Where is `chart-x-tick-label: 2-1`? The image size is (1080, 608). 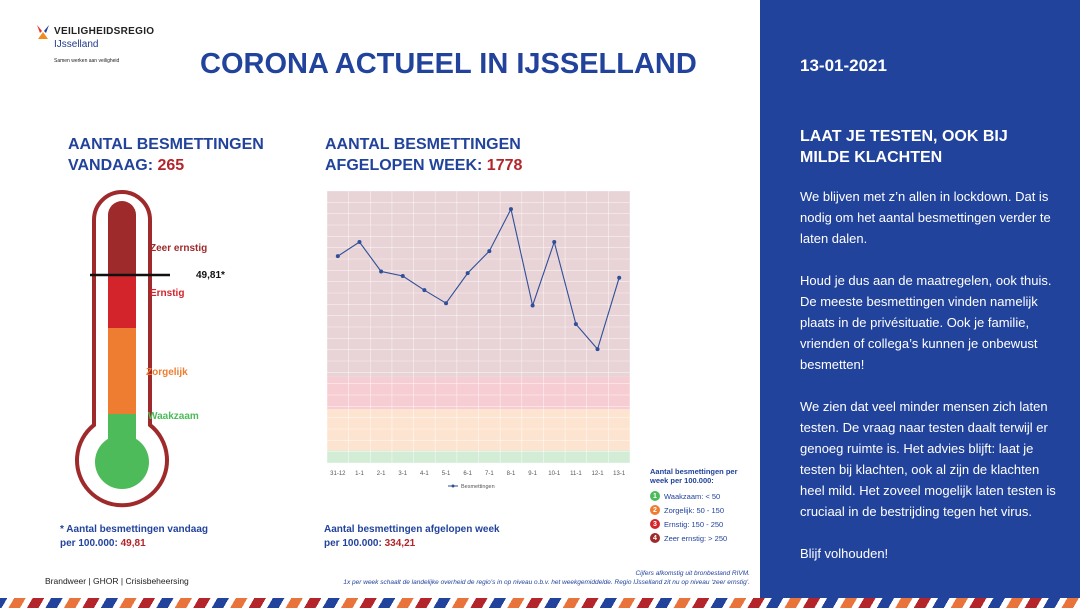
chart-x-tick-label: 2-1 is located at coordinates (381, 474).